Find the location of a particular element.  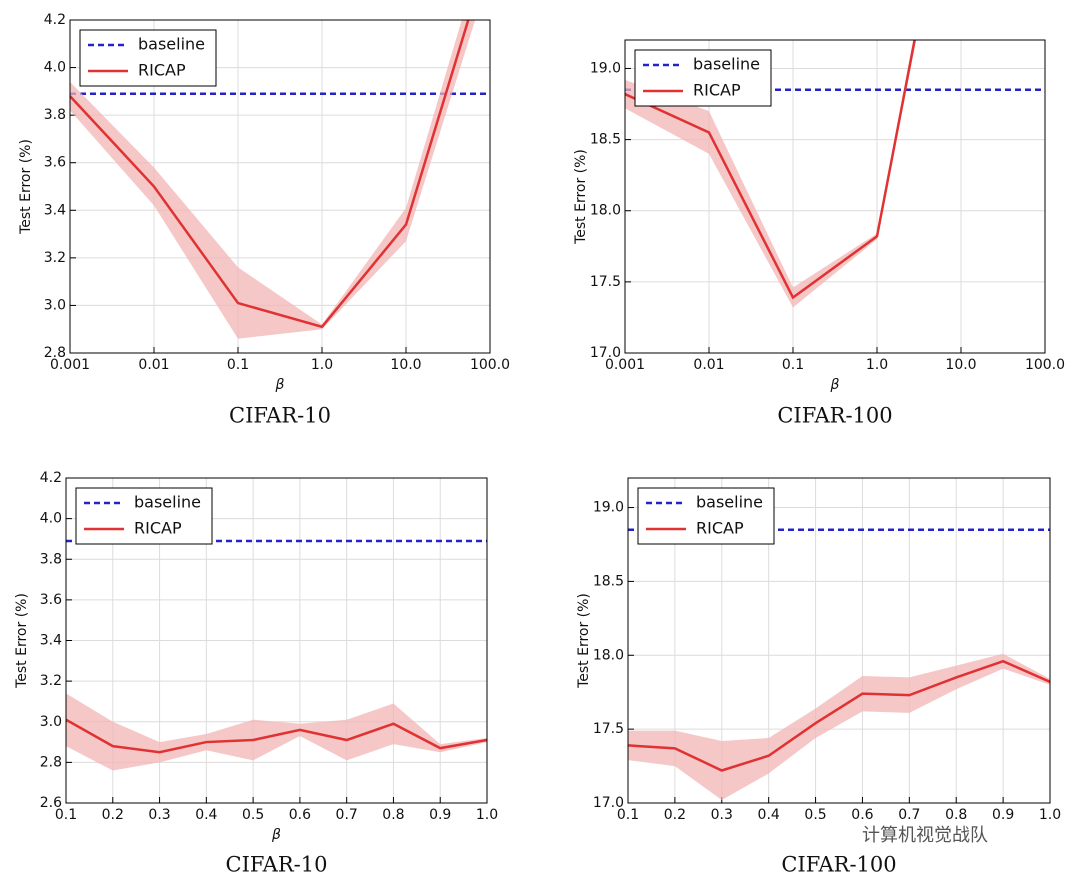

x-tick-label: 100.0 is located at coordinates (1045, 365).